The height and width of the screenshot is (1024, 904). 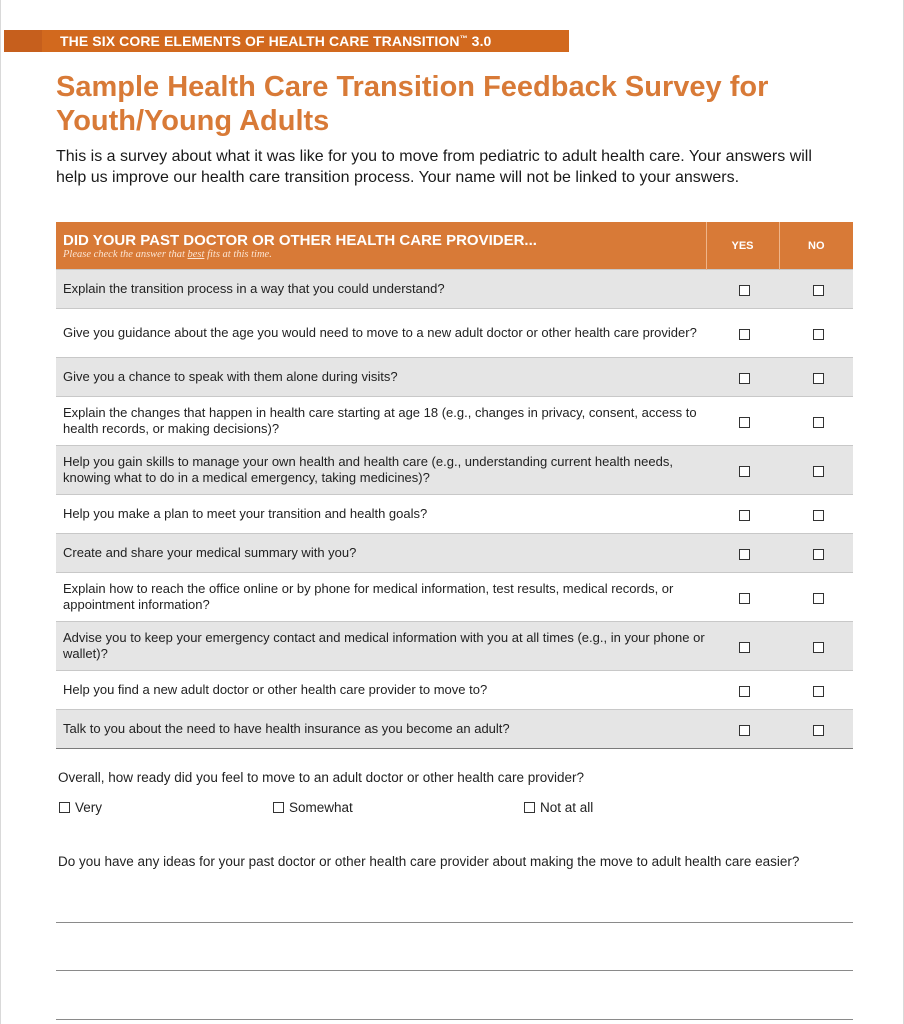 What do you see at coordinates (196, 254) in the screenshot?
I see `instruction-emphasis: best` at bounding box center [196, 254].